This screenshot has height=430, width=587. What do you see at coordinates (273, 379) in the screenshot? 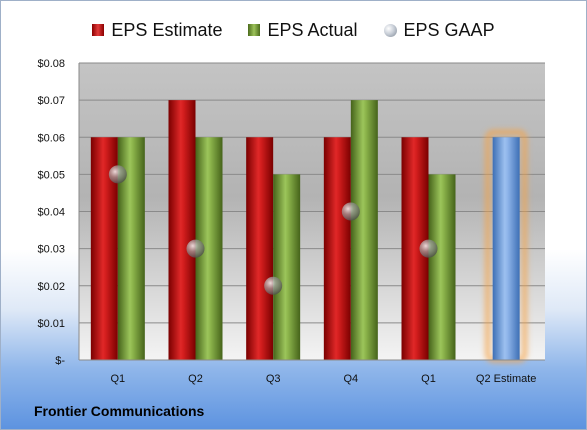
I see `x-tick-label: Q3` at bounding box center [273, 379].